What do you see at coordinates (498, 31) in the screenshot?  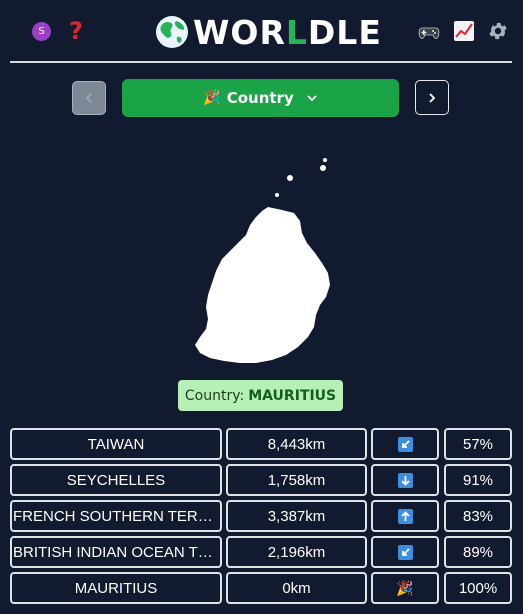 I see `gear-icon` at bounding box center [498, 31].